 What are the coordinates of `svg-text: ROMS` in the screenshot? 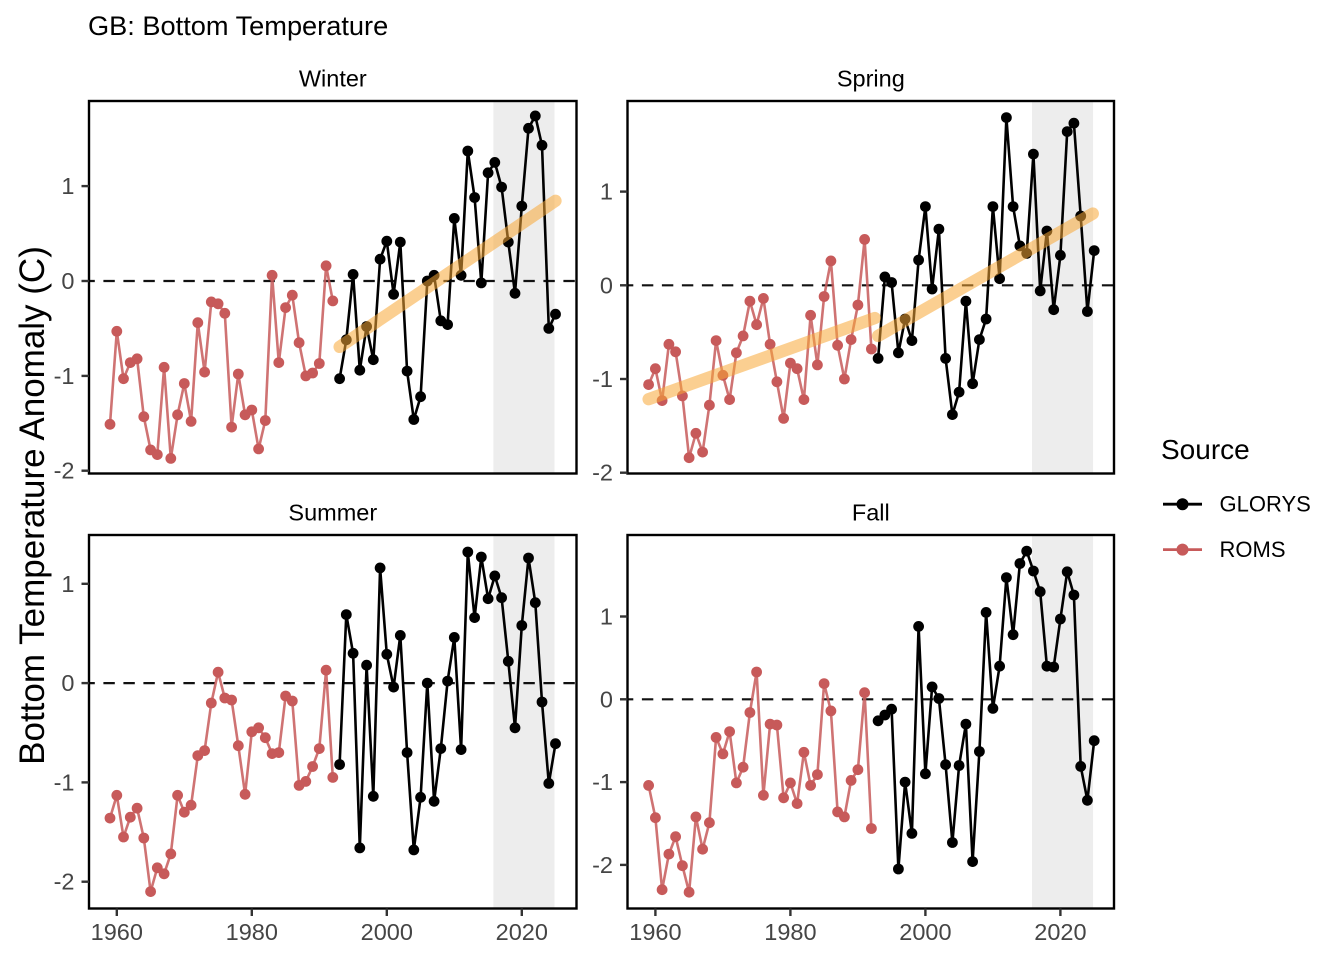 It's located at (1253, 549).